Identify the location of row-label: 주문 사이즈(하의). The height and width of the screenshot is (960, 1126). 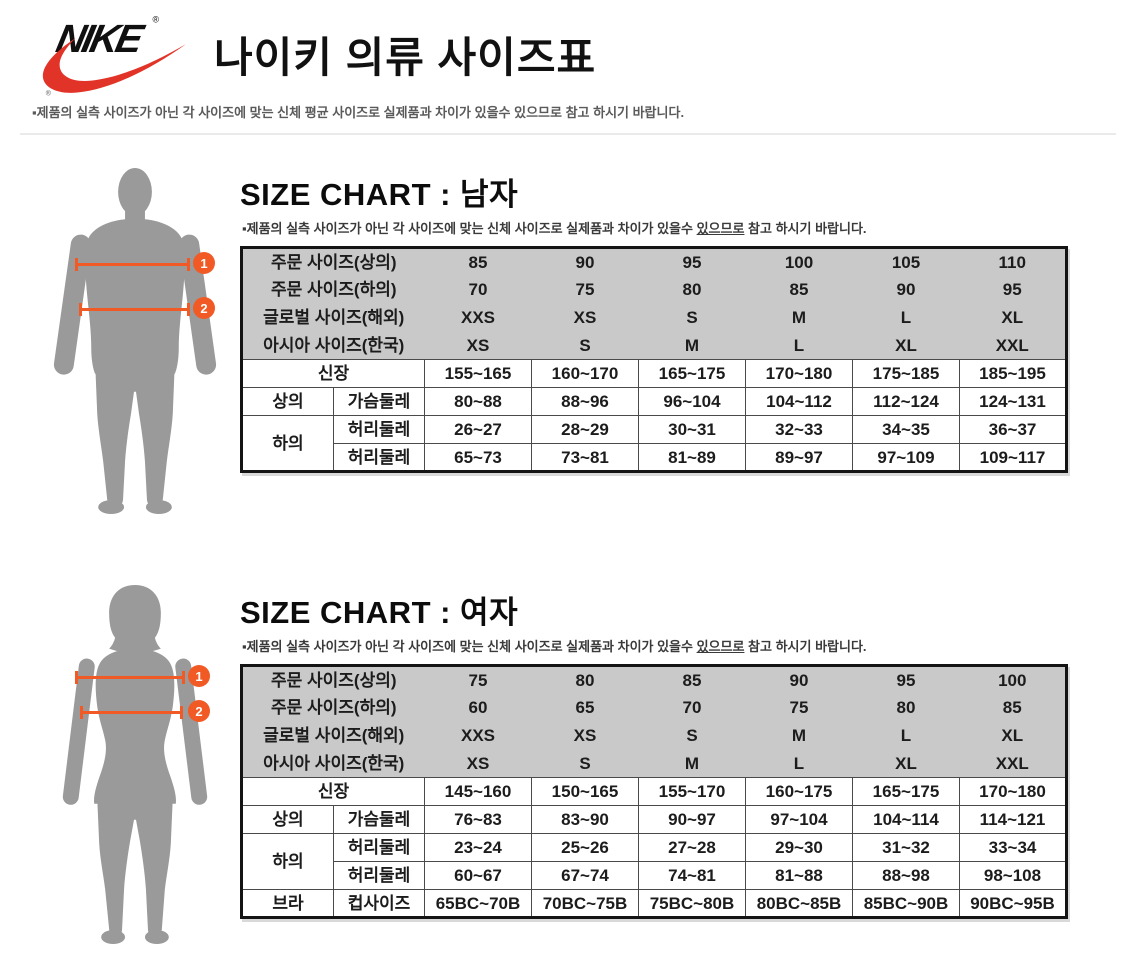
(333, 707).